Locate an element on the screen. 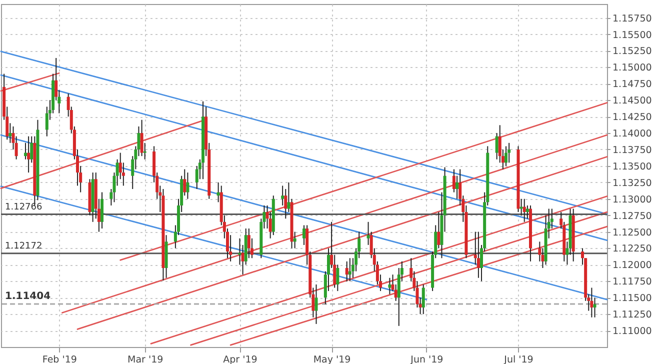 The image size is (660, 364). y-tick-label: 1.13750 is located at coordinates (632, 150).